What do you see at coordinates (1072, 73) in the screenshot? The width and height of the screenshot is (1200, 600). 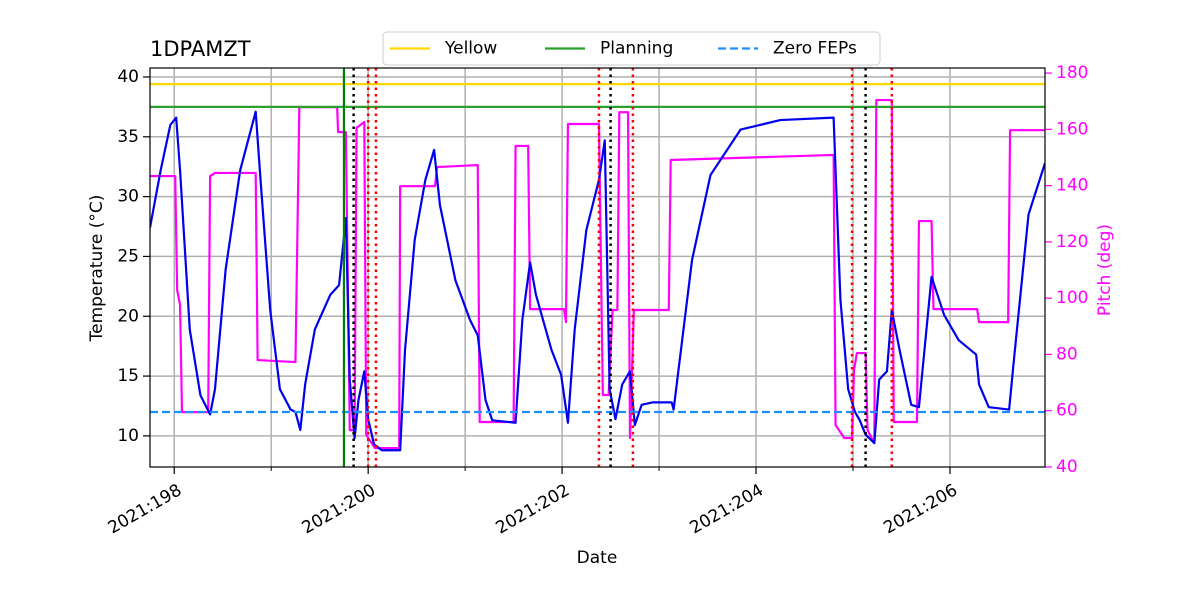 I see `y2-tick-label: 180` at bounding box center [1072, 73].